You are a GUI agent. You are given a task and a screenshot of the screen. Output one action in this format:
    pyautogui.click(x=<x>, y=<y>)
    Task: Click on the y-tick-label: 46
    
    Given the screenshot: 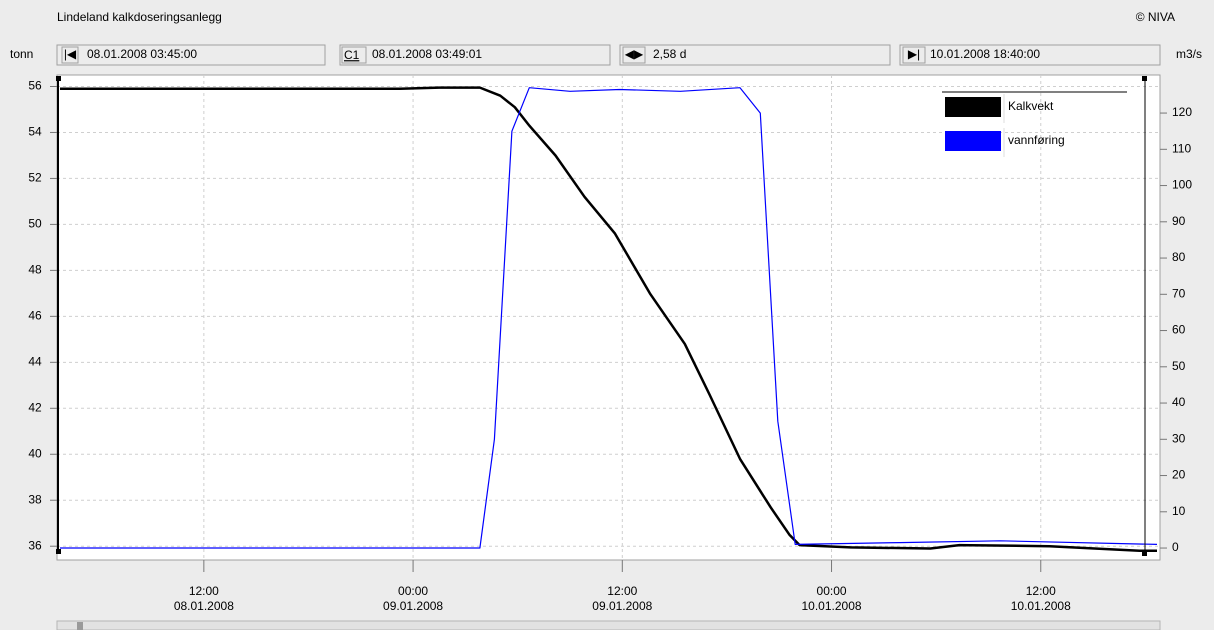 What is the action you would take?
    pyautogui.click(x=35, y=316)
    